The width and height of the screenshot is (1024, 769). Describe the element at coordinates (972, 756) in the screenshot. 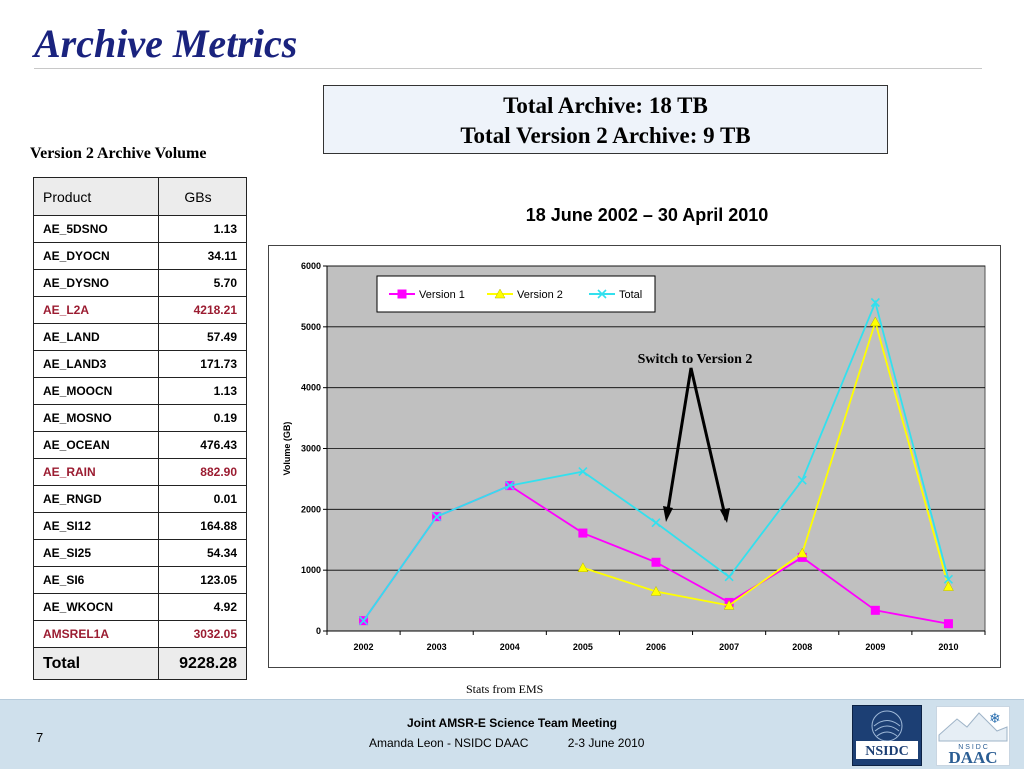

I see `daac-logo-text: DAAC` at that location.